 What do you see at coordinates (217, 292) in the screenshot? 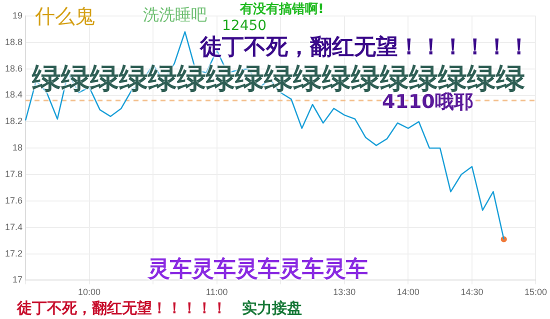
I see `x-tick-label: 11:00` at bounding box center [217, 292].